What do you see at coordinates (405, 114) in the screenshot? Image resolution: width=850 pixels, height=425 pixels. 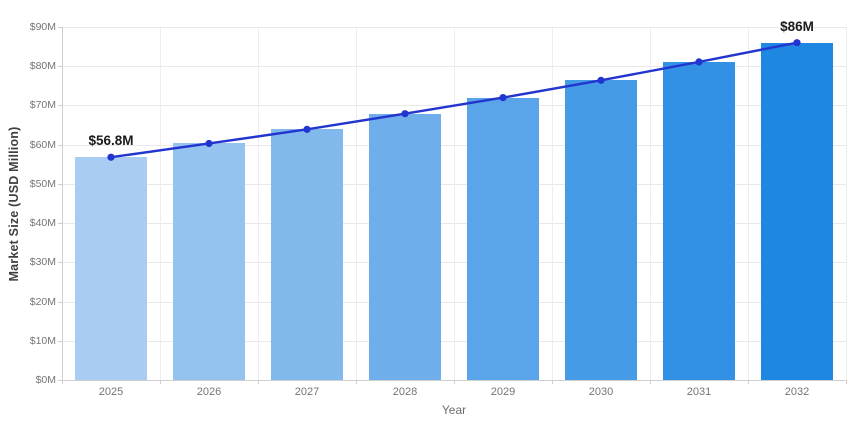 I see `data-point-2028` at bounding box center [405, 114].